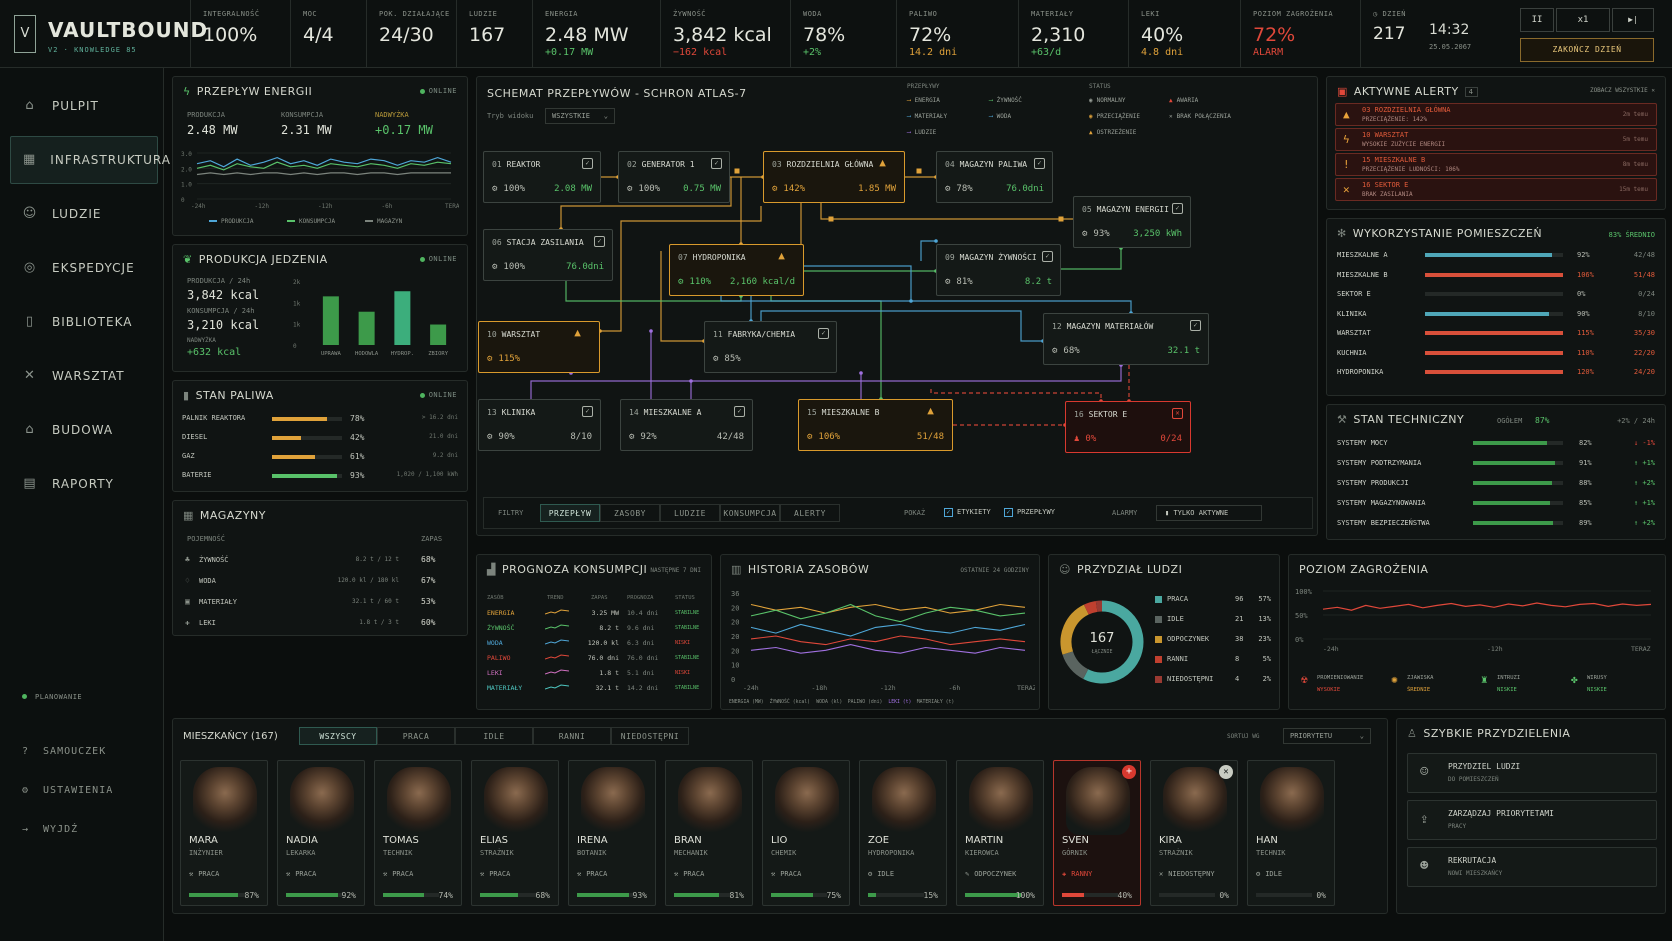 The height and width of the screenshot is (941, 1672). I want to click on sort-select: PRIORYTETU ⌄, so click(1327, 736).